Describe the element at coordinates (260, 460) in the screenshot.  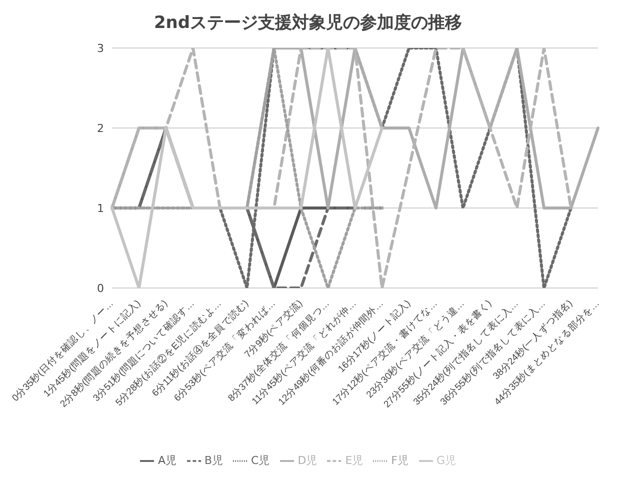
I see `legend-label: C児` at that location.